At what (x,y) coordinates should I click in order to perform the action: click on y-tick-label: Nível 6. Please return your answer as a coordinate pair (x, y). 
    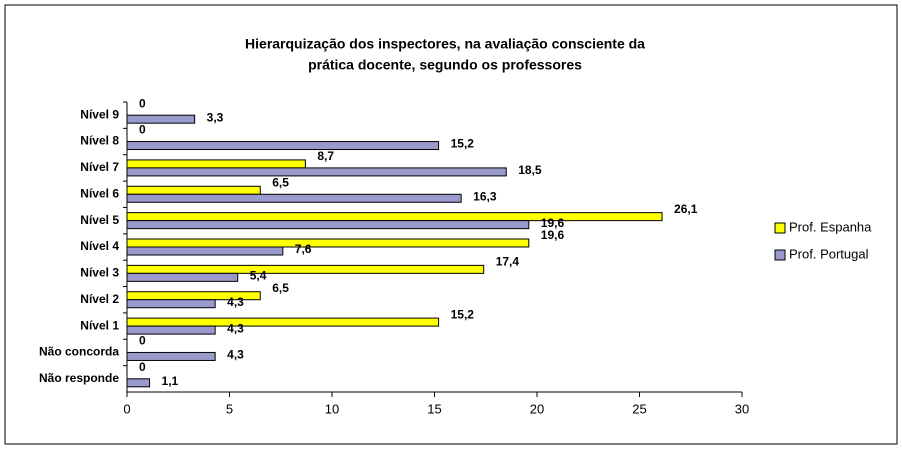
    Looking at the image, I should click on (99, 193).